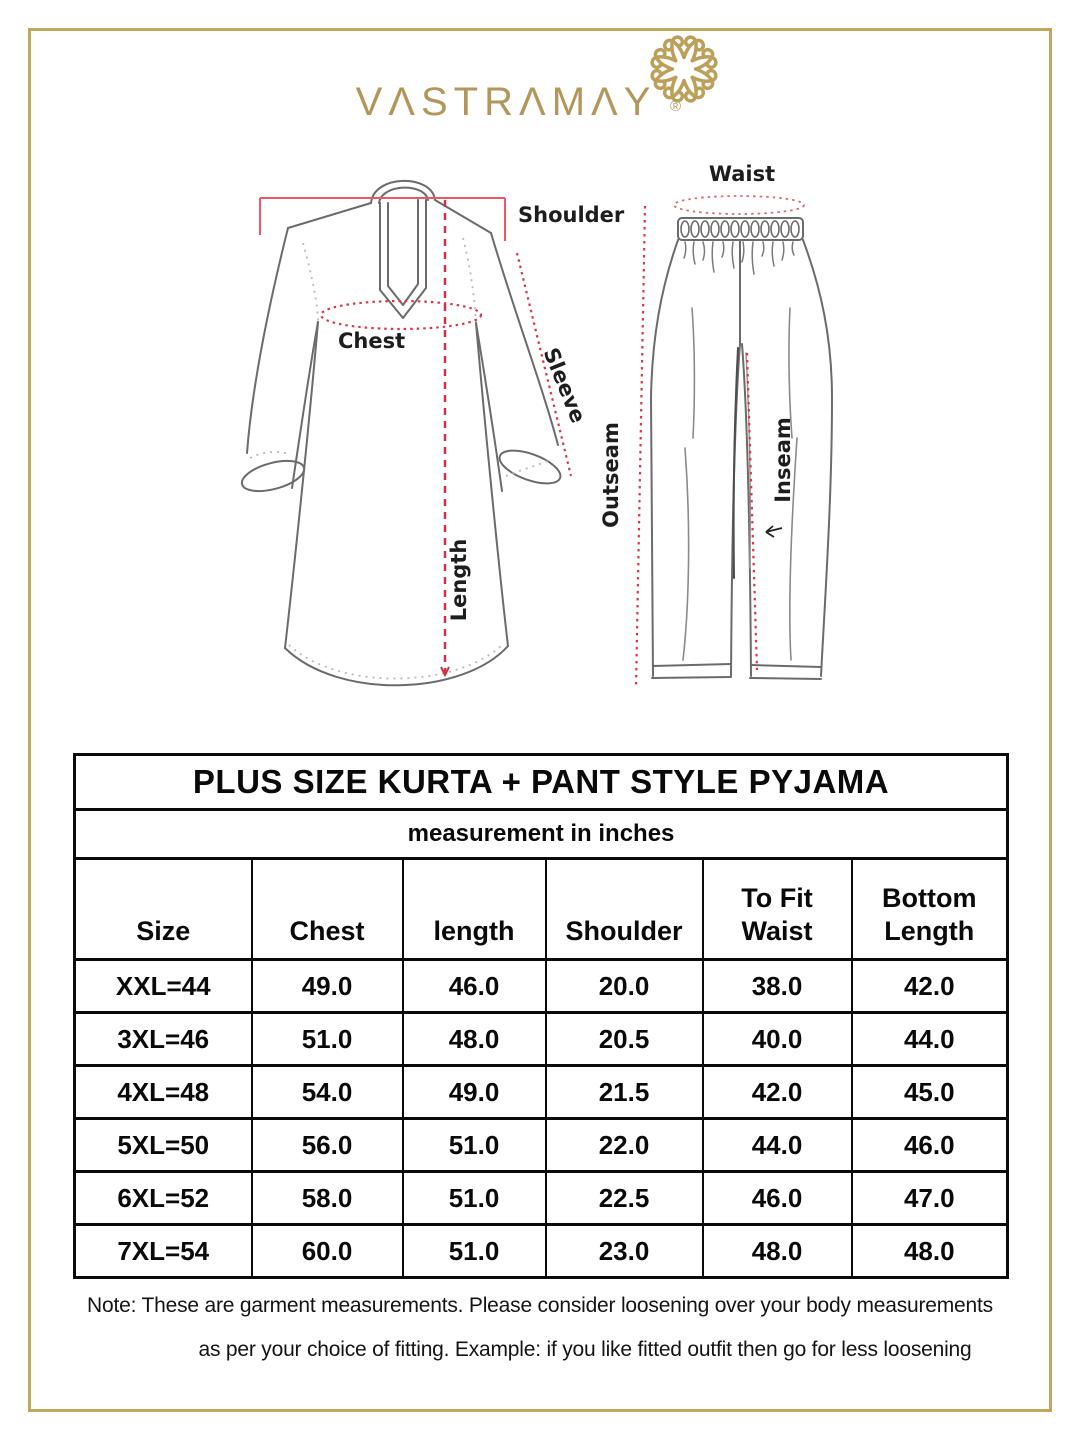 This screenshot has height=1440, width=1080. I want to click on waist-cell: 46.0, so click(777, 1198).